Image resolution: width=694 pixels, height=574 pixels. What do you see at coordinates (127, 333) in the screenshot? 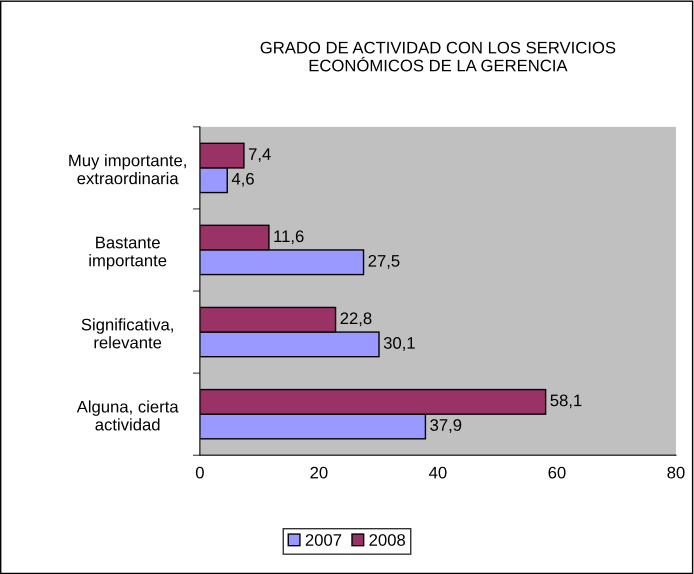
I see `y-tick-label: Significativa, relevante` at bounding box center [127, 333].